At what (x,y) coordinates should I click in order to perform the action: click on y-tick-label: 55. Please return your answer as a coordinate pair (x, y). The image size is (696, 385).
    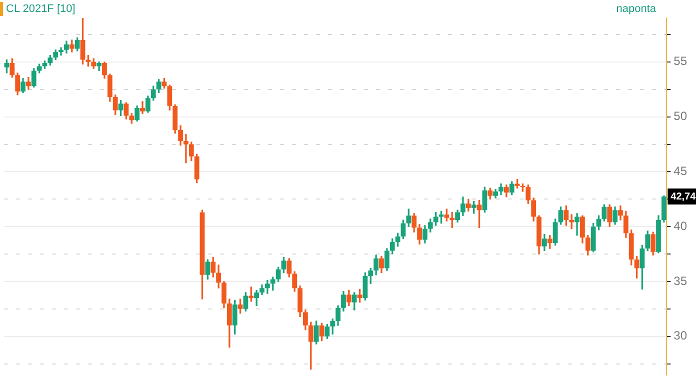
    Looking at the image, I should click on (681, 61).